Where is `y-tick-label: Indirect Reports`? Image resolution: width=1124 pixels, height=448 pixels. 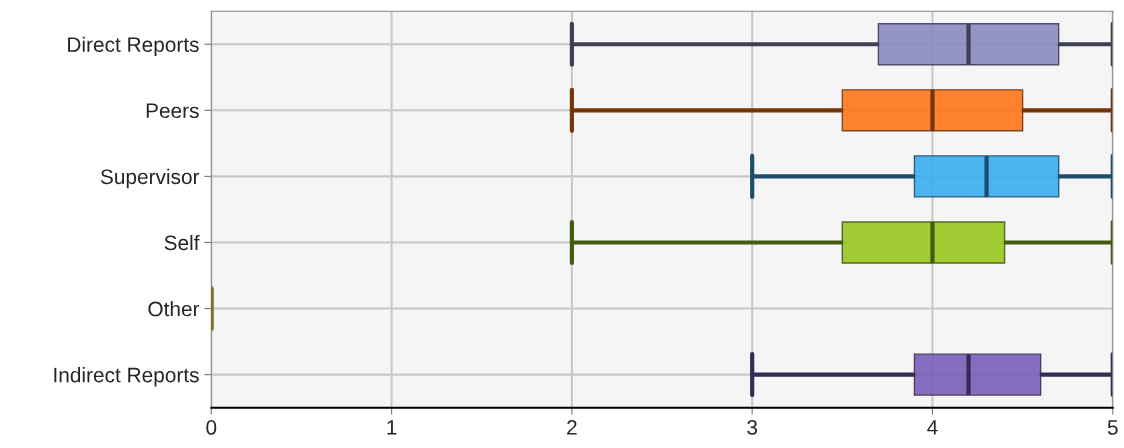
y-tick-label: Indirect Reports is located at coordinates (126, 377).